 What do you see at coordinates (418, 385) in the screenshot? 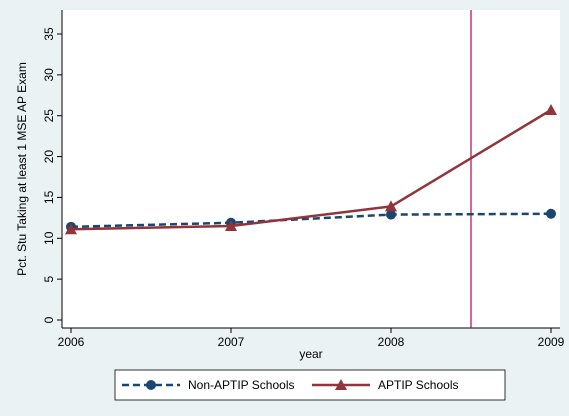
I see `legend-label: APTIP Schools` at bounding box center [418, 385].